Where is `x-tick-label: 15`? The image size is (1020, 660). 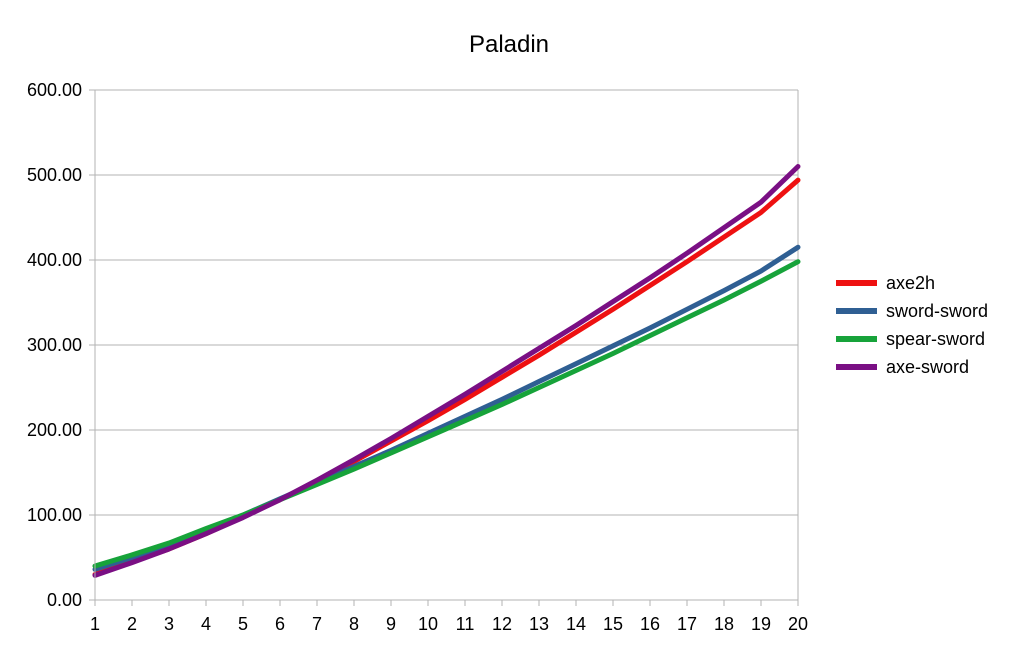 x-tick-label: 15 is located at coordinates (613, 624).